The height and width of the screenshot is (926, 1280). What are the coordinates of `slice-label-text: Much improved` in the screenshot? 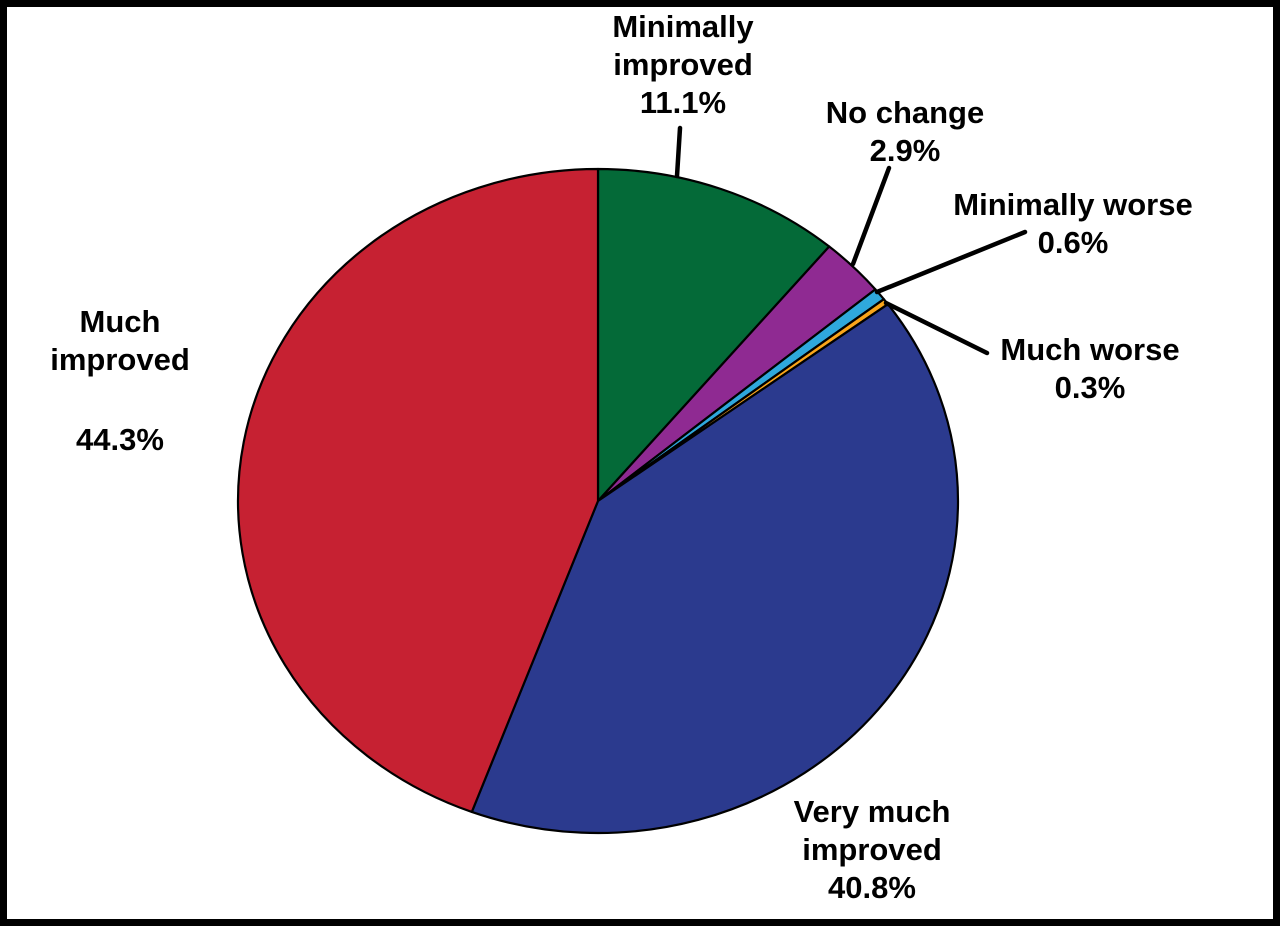 It's located at (120, 340).